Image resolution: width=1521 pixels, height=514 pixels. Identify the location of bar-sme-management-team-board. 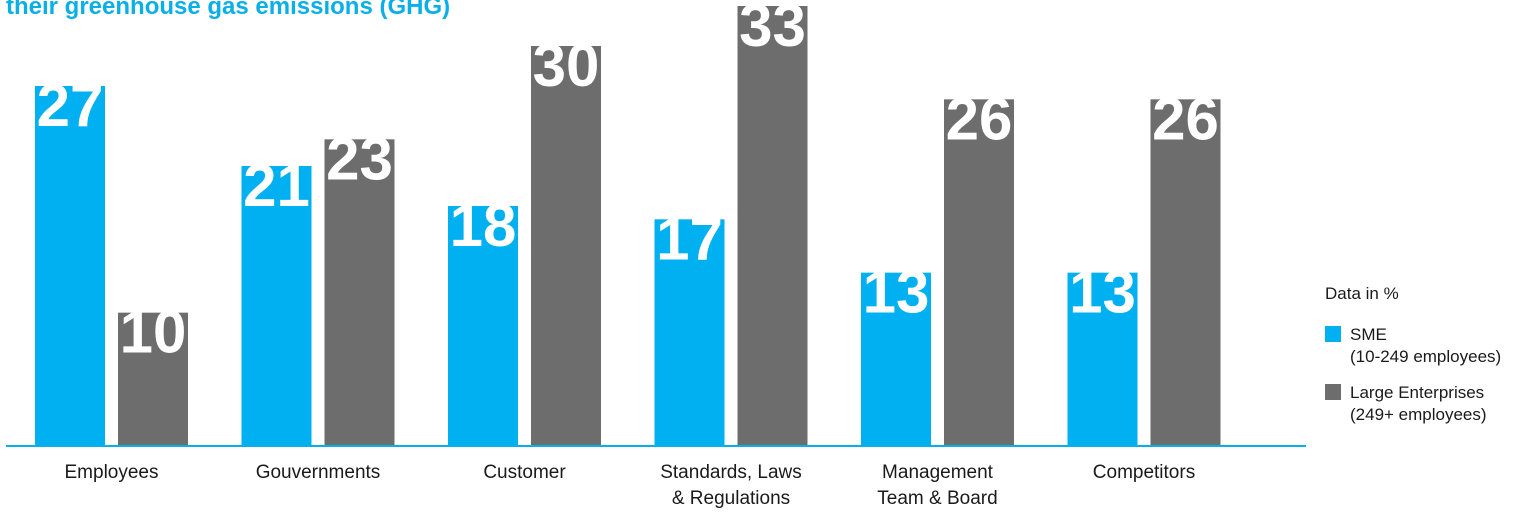
(896, 359).